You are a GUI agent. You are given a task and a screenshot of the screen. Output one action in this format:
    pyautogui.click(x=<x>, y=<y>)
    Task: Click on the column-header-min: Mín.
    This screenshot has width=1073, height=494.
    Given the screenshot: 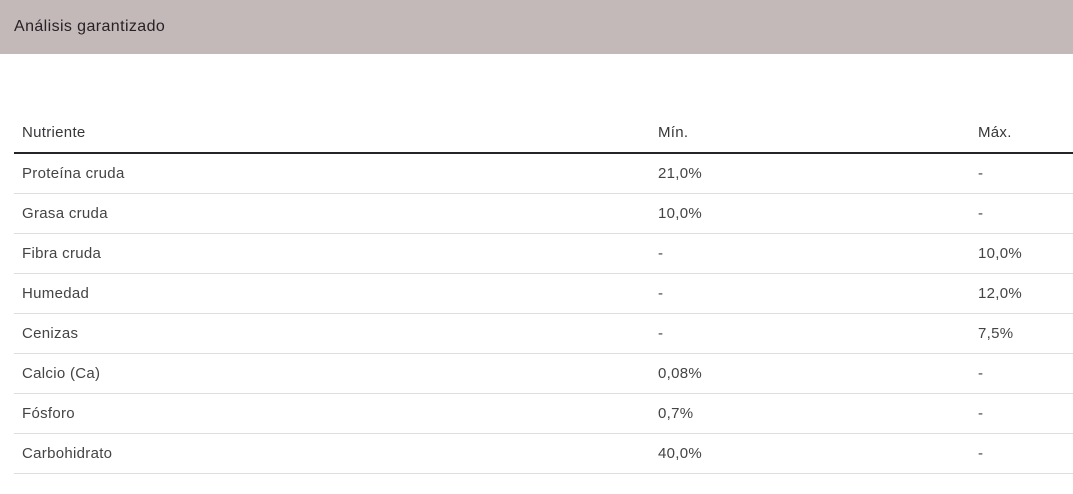 What is the action you would take?
    pyautogui.click(x=818, y=133)
    